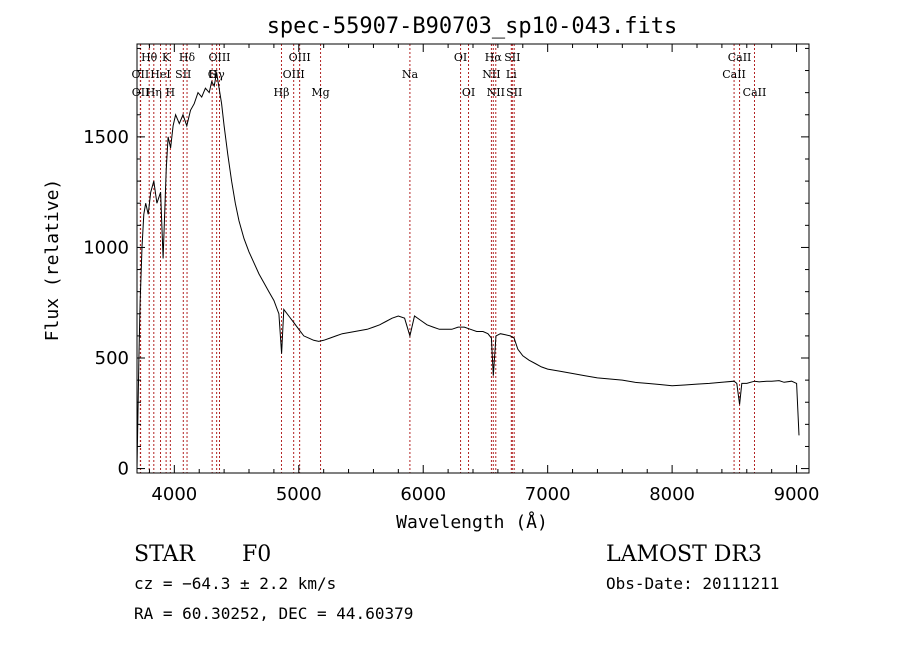  I want to click on line-marker-label: HeI, so click(160, 74).